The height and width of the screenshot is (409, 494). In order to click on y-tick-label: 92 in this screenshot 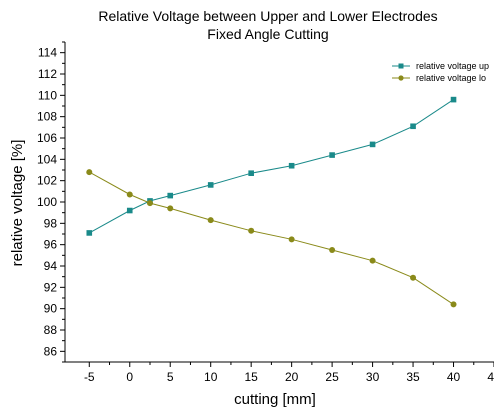, I will do `click(51, 287)`.